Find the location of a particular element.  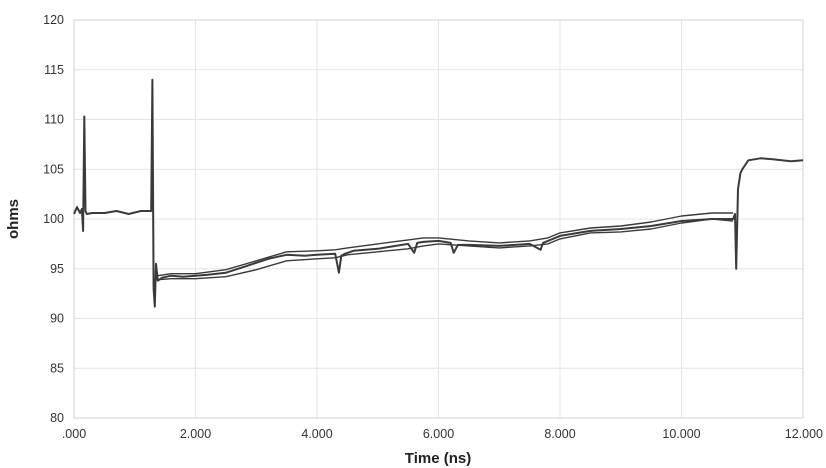

y-tick-label: 80 is located at coordinates (57, 418).